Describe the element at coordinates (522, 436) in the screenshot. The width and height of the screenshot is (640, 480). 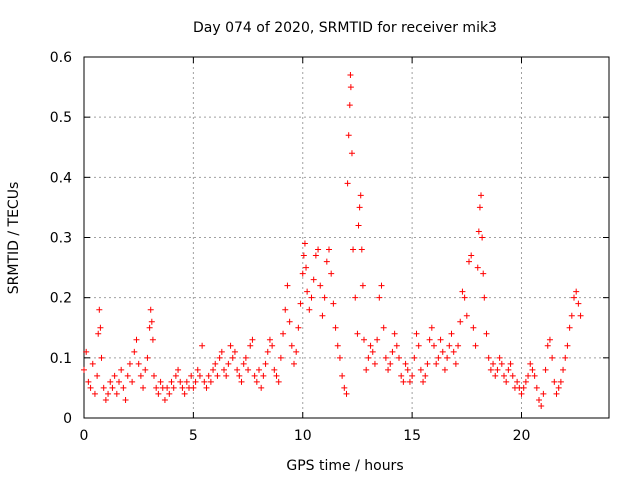
I see `x-tick-label: 20` at that location.